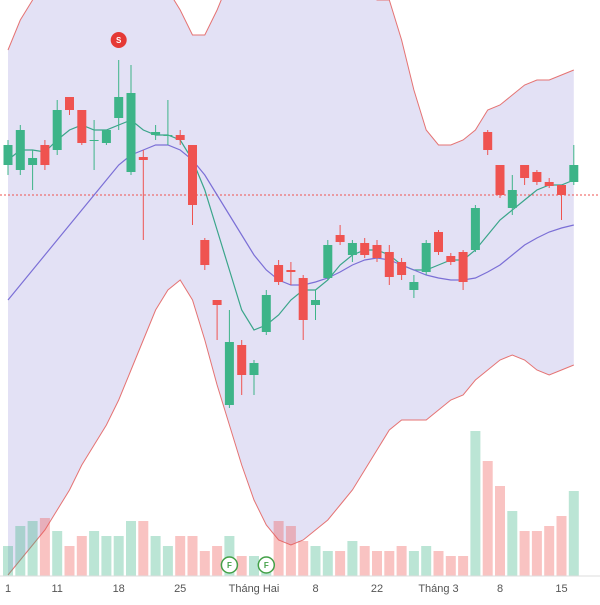  I want to click on event-label: S, so click(119, 40).